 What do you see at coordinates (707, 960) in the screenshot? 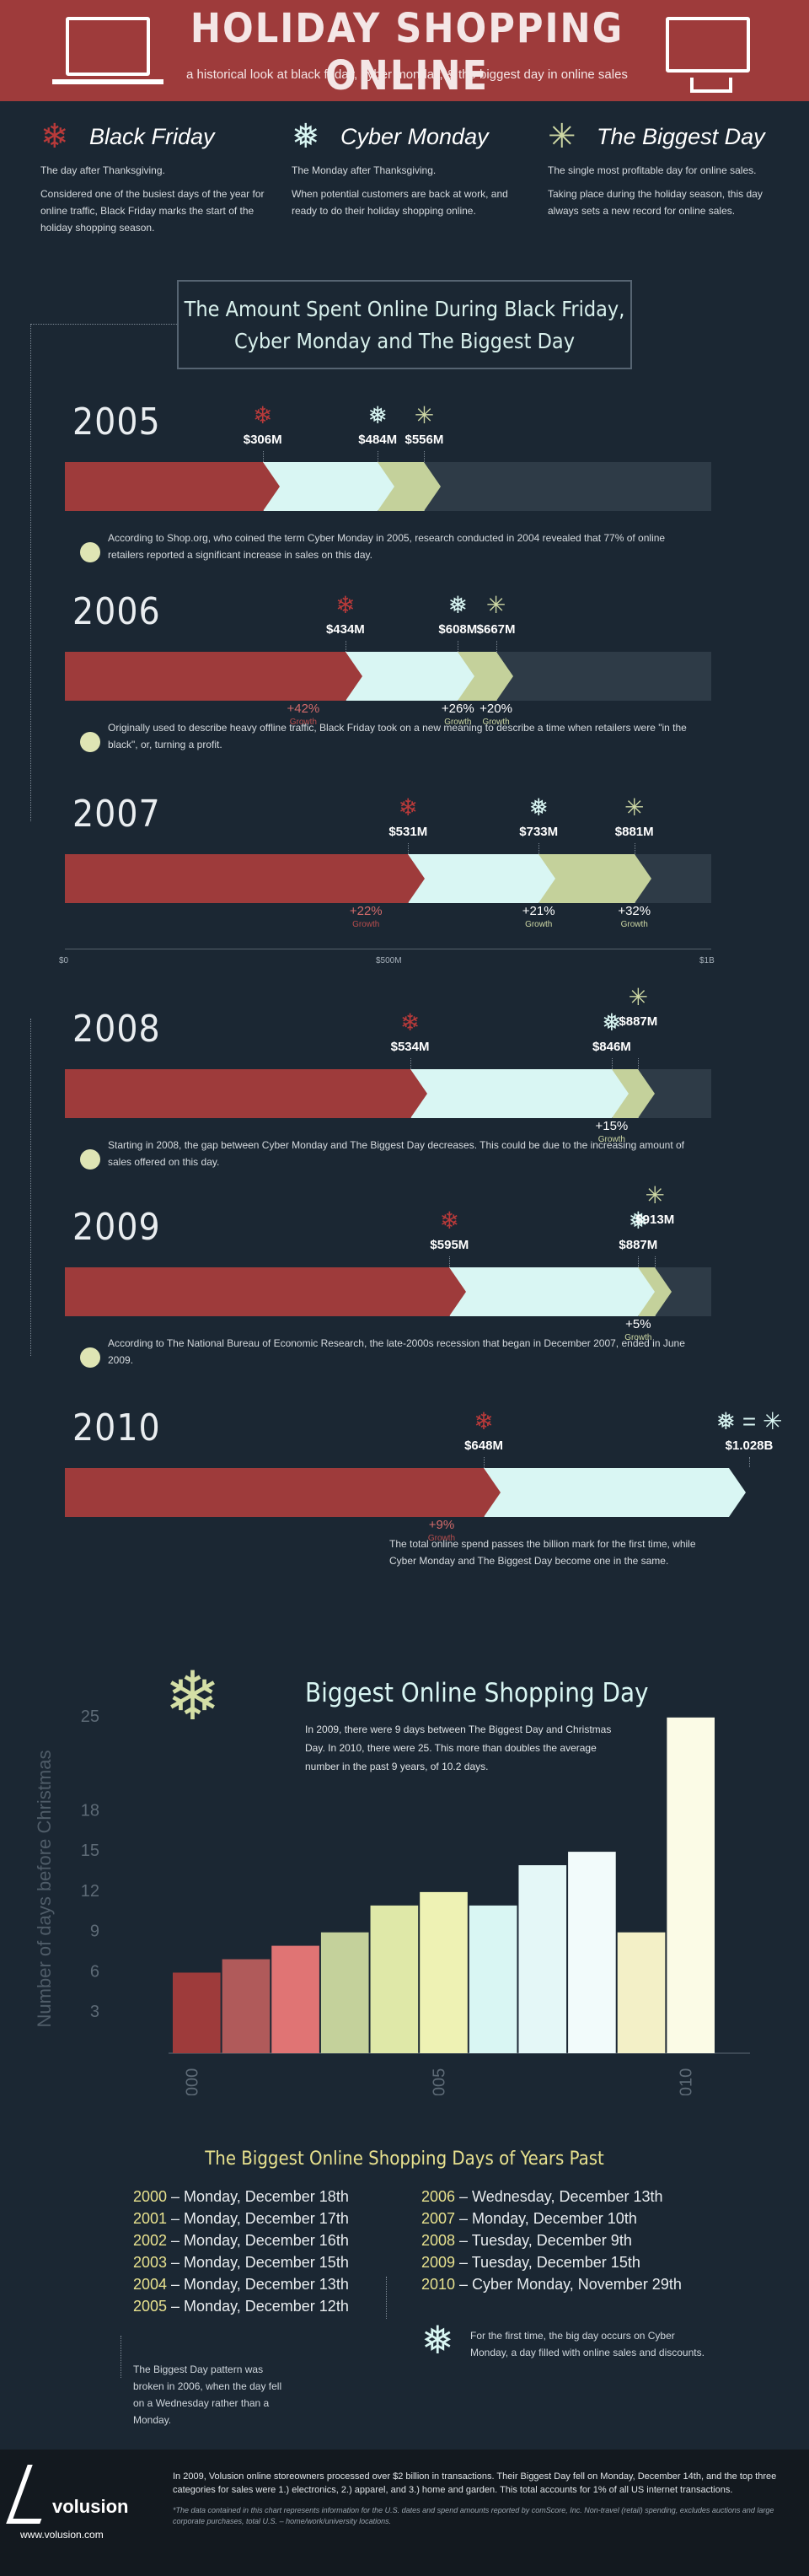
I see `axis-label-max: $1B` at bounding box center [707, 960].